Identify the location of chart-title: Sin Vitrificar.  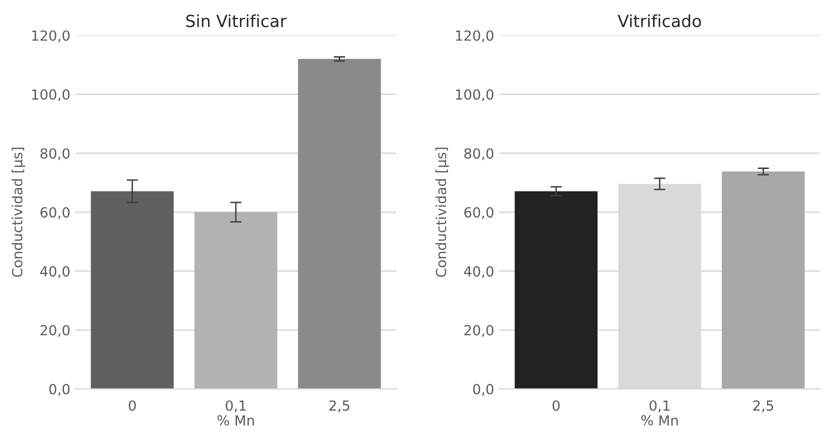
(236, 21).